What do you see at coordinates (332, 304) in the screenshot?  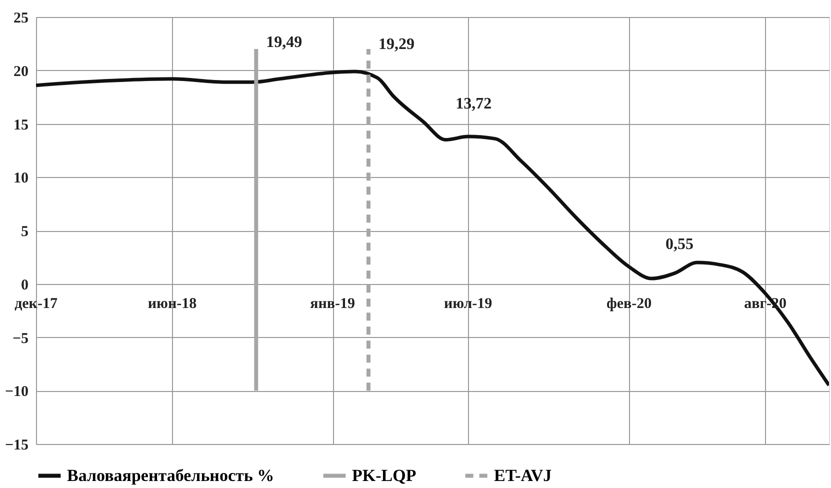 I see `x-tick-label: янв-19` at bounding box center [332, 304].